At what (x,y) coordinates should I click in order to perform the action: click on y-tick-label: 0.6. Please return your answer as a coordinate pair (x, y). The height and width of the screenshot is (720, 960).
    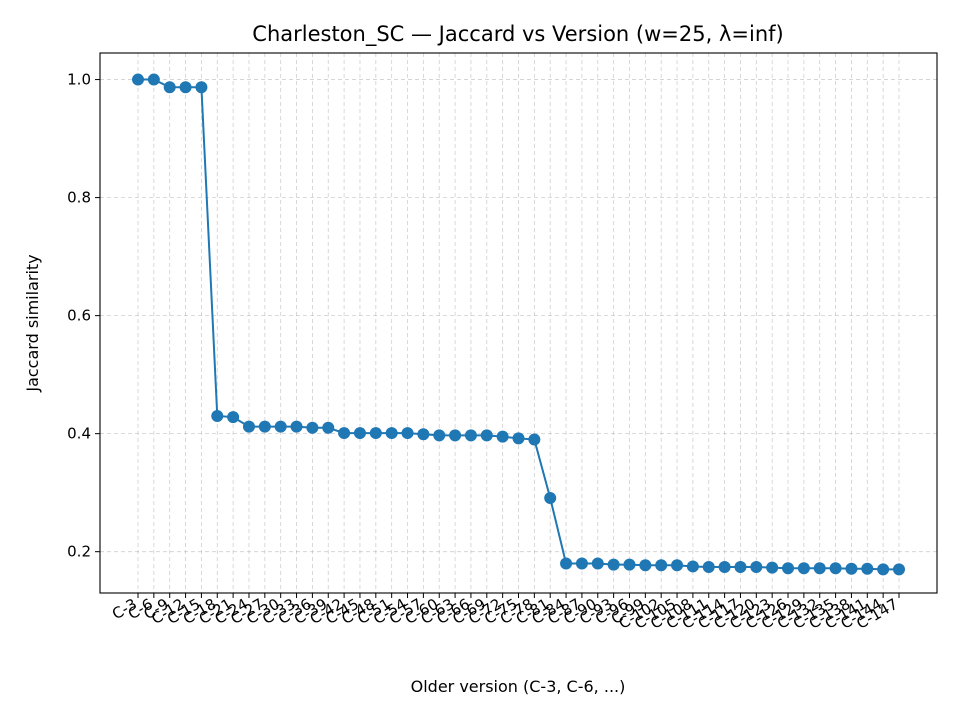
    Looking at the image, I should click on (79, 316).